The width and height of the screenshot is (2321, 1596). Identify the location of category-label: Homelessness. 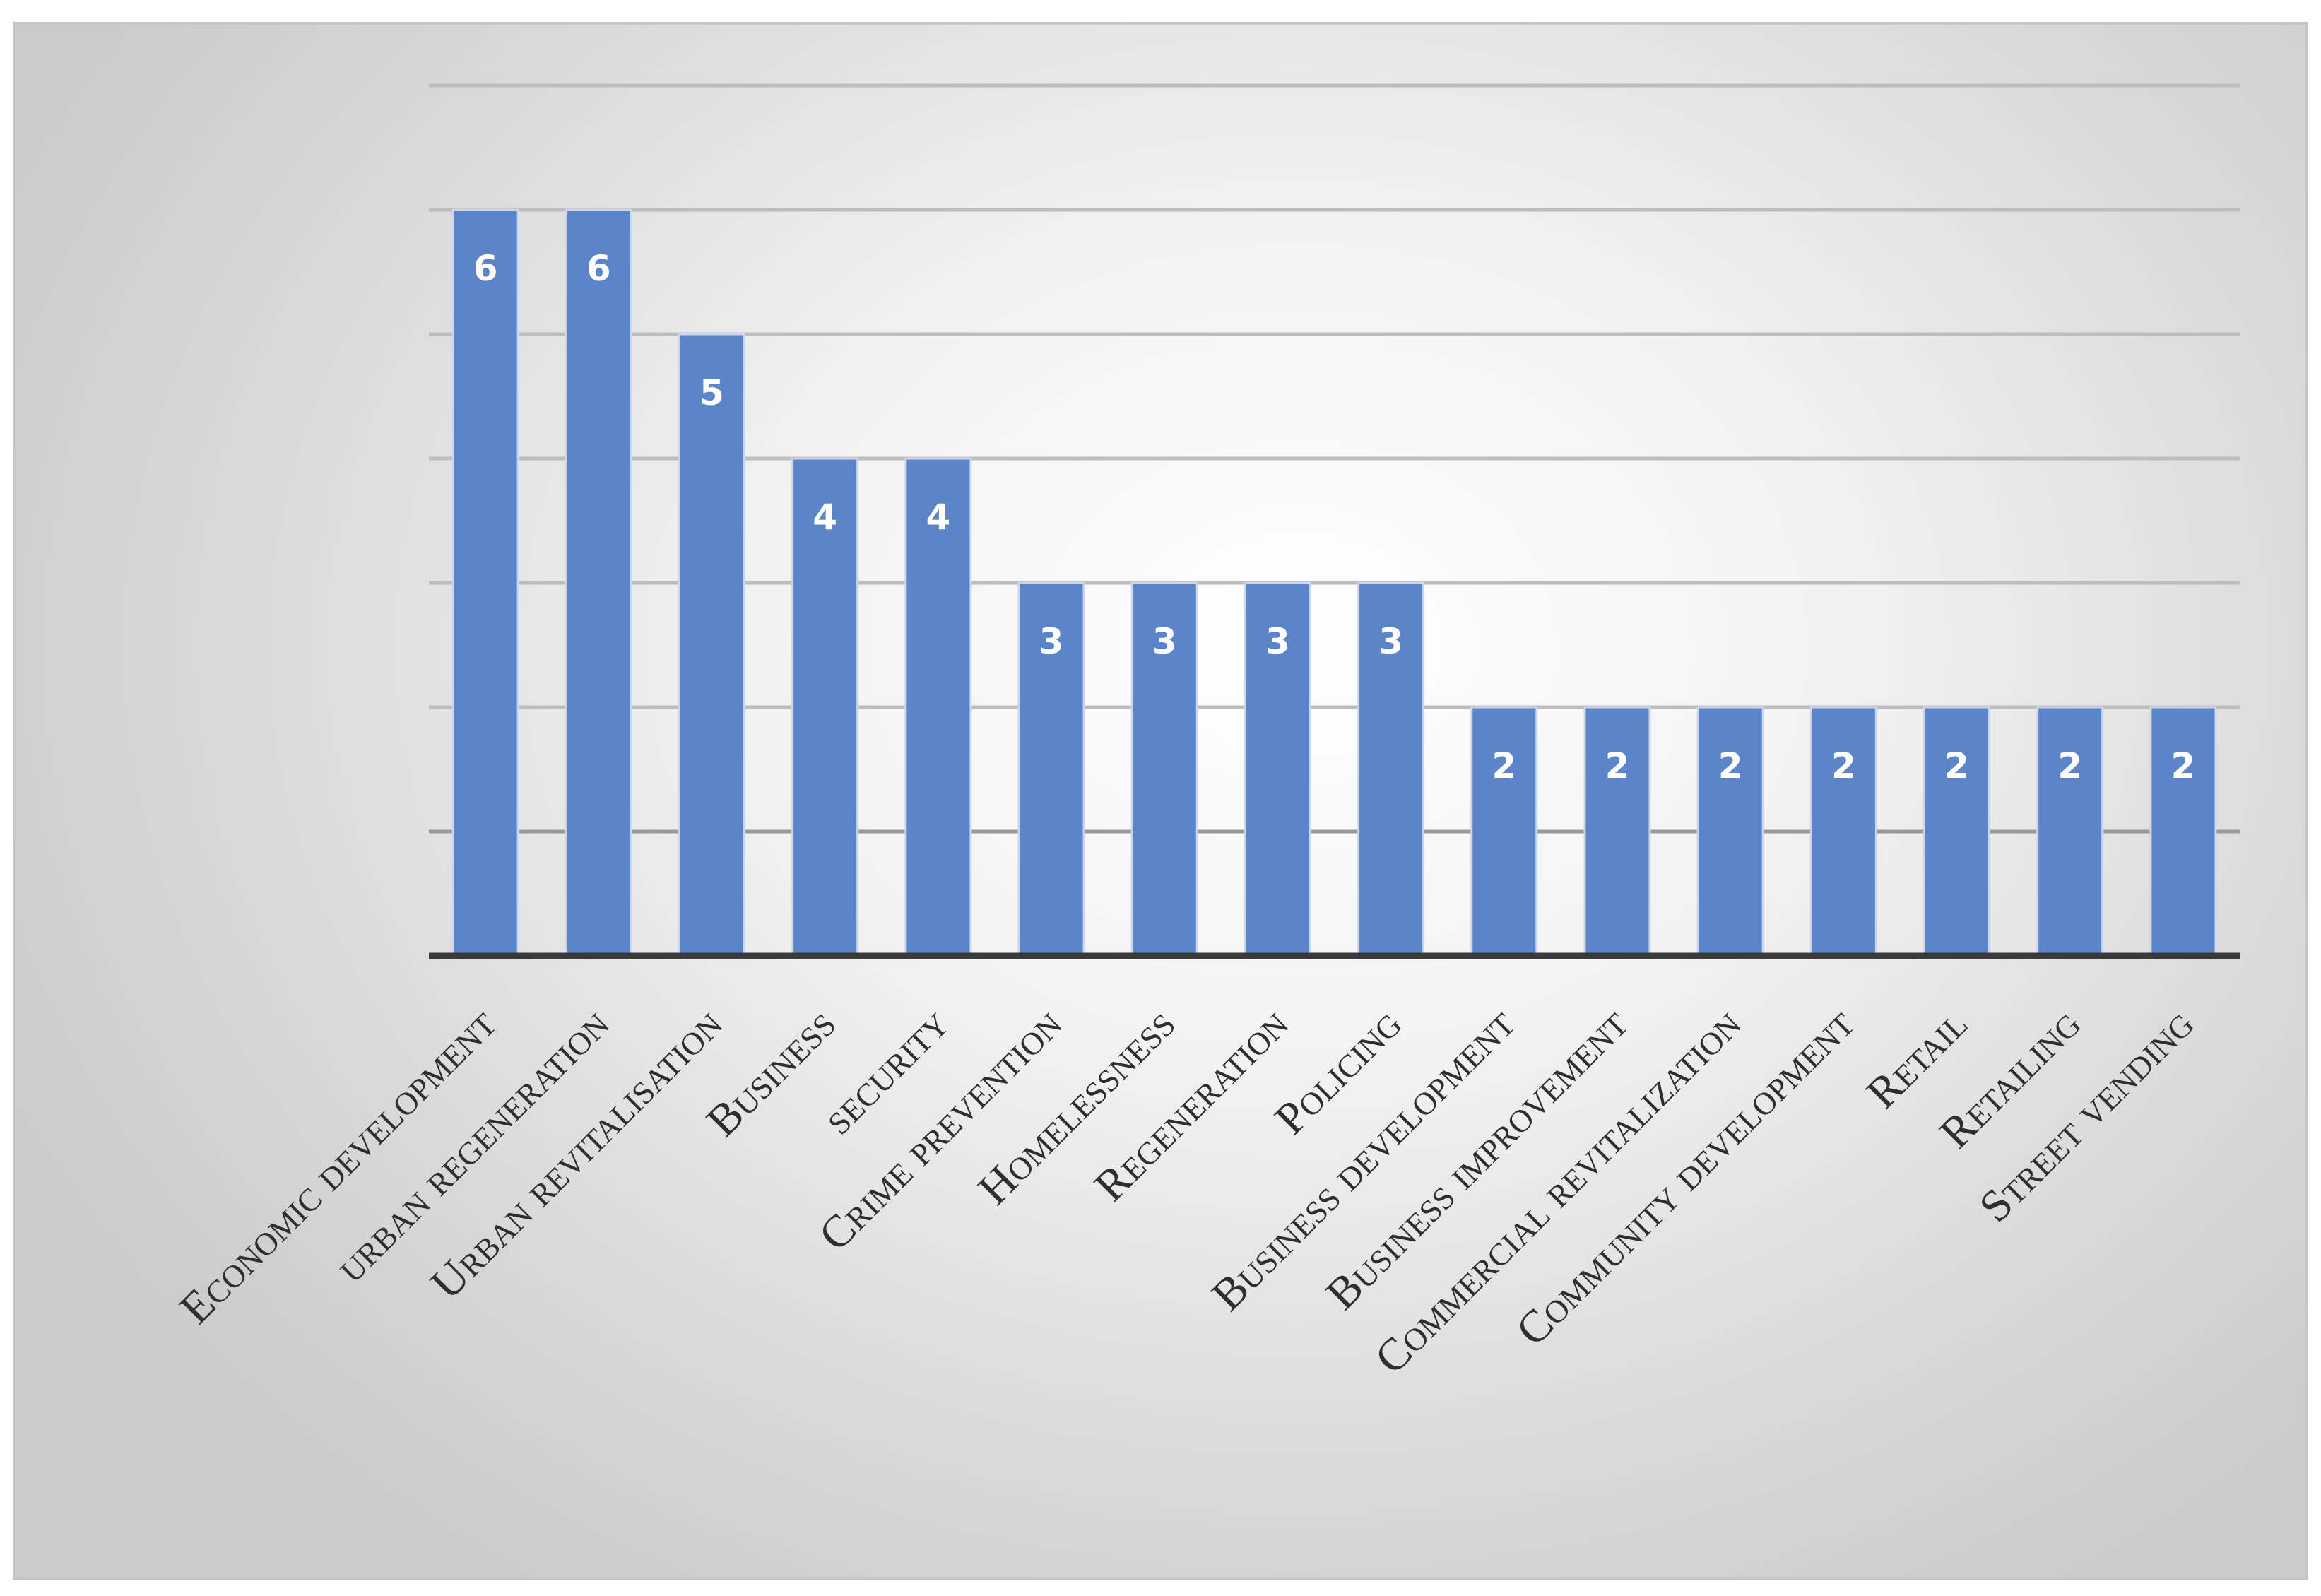
(1076, 1106).